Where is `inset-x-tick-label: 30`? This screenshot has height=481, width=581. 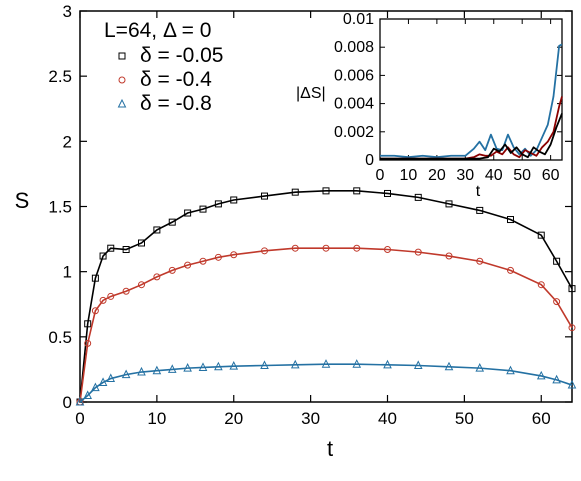
inset-x-tick-label: 30 is located at coordinates (465, 175).